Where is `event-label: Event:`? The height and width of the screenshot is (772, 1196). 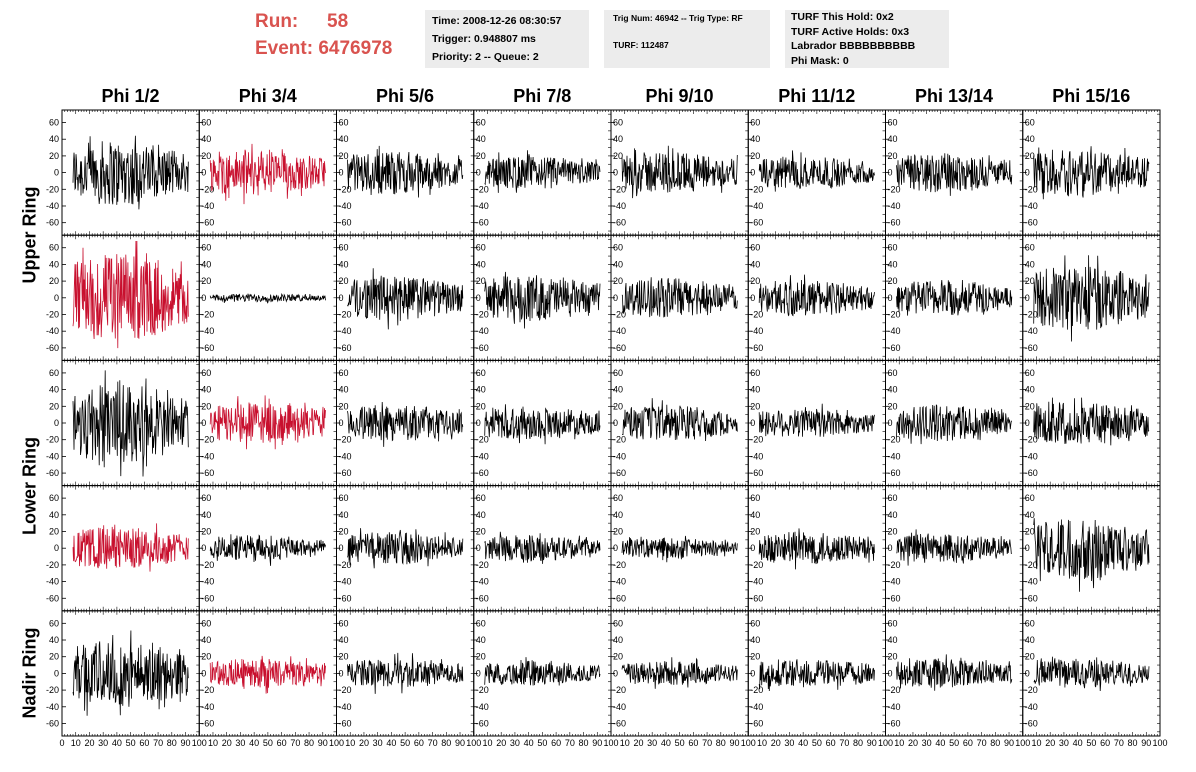 event-label: Event: is located at coordinates (284, 48).